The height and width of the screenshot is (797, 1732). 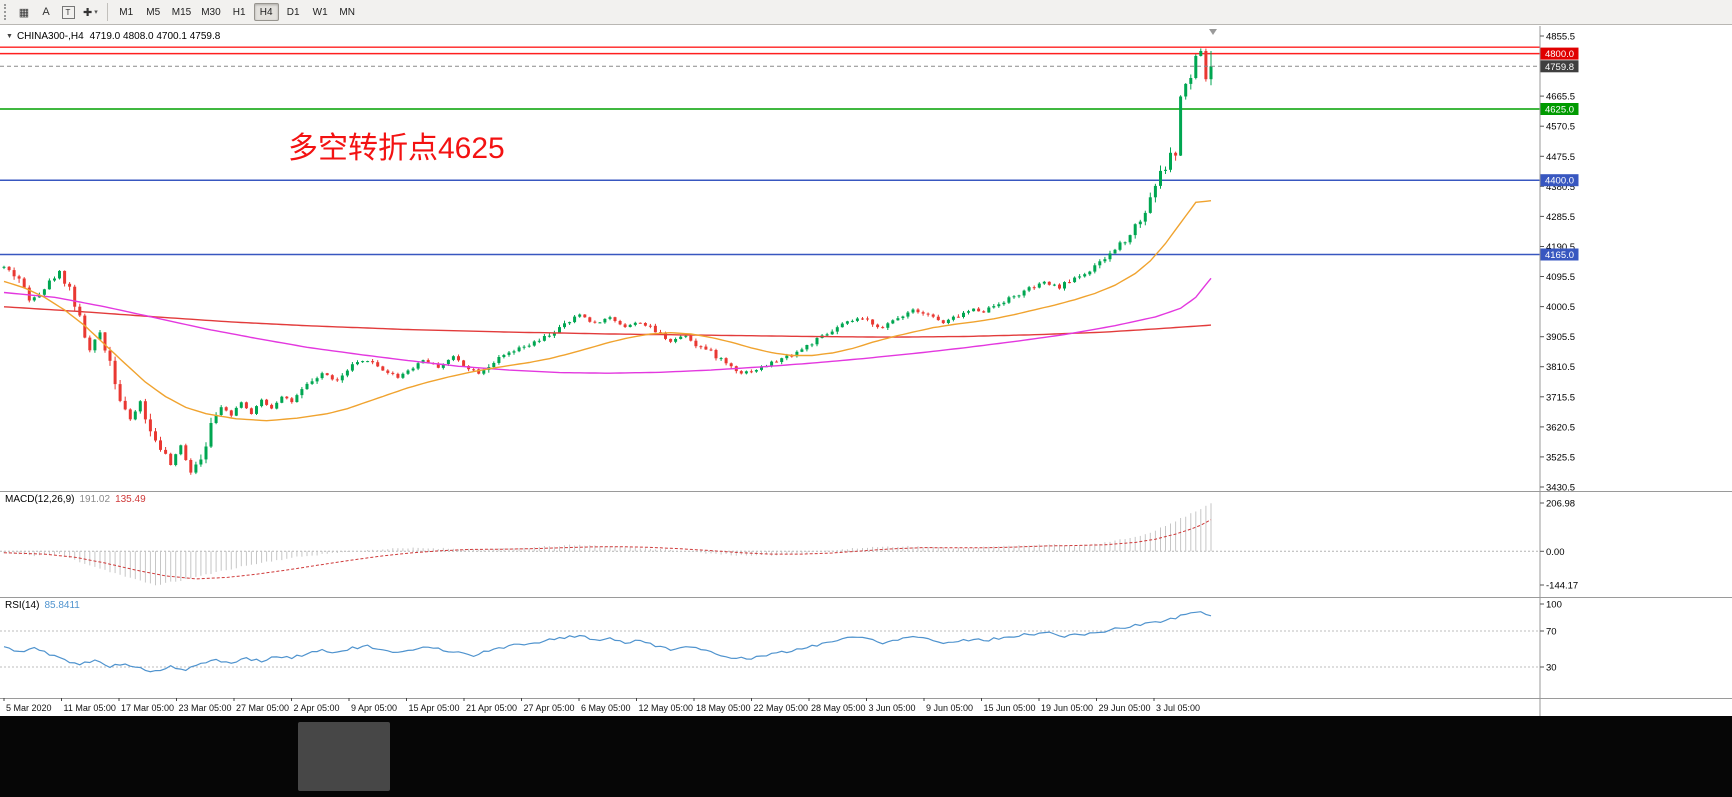 I want to click on macd-tick-label: 206.98, so click(x=1560, y=504).